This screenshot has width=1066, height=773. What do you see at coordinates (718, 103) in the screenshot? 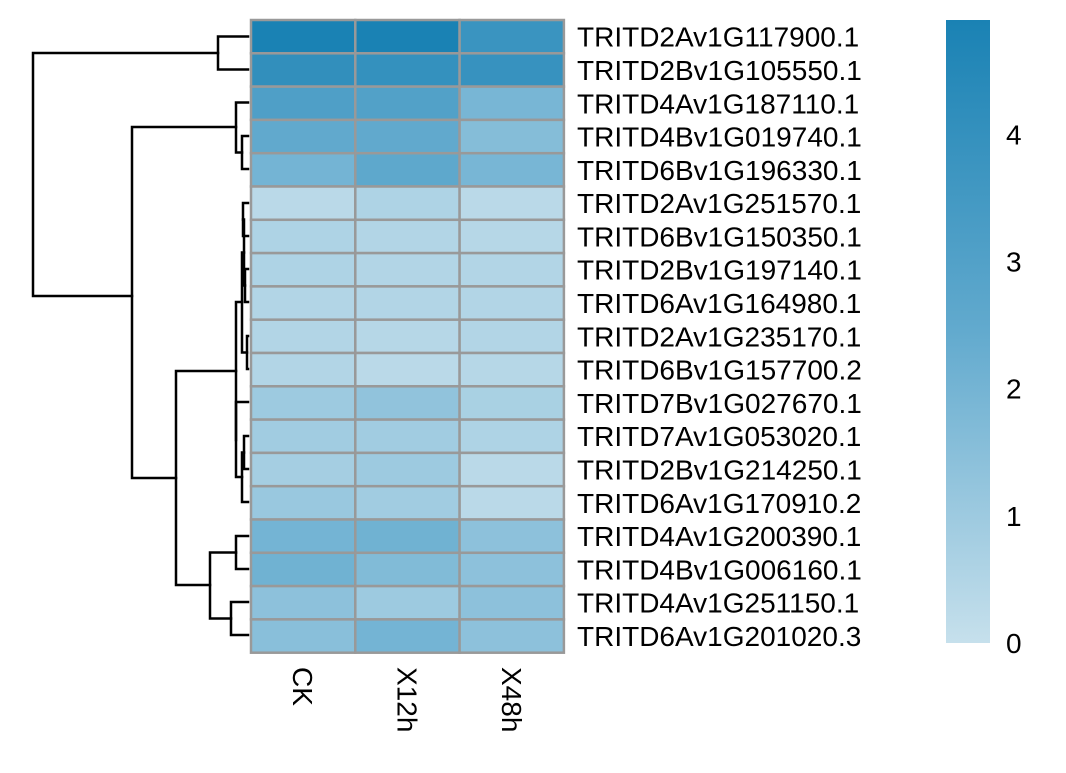
I see `row-label: TRITD4Av1G187110.1` at bounding box center [718, 103].